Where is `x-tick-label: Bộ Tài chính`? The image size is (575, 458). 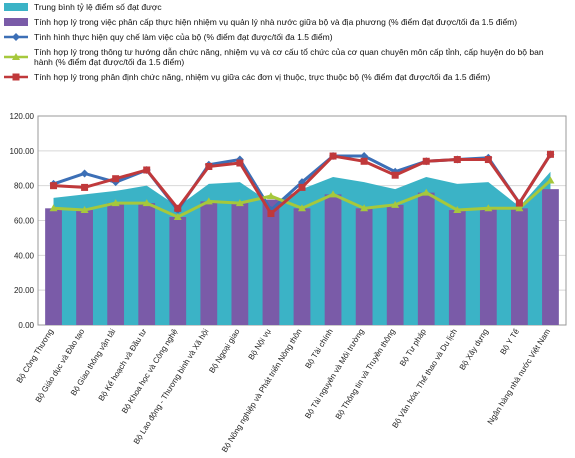 x-tick-label: Bộ Tài chính is located at coordinates (318, 348).